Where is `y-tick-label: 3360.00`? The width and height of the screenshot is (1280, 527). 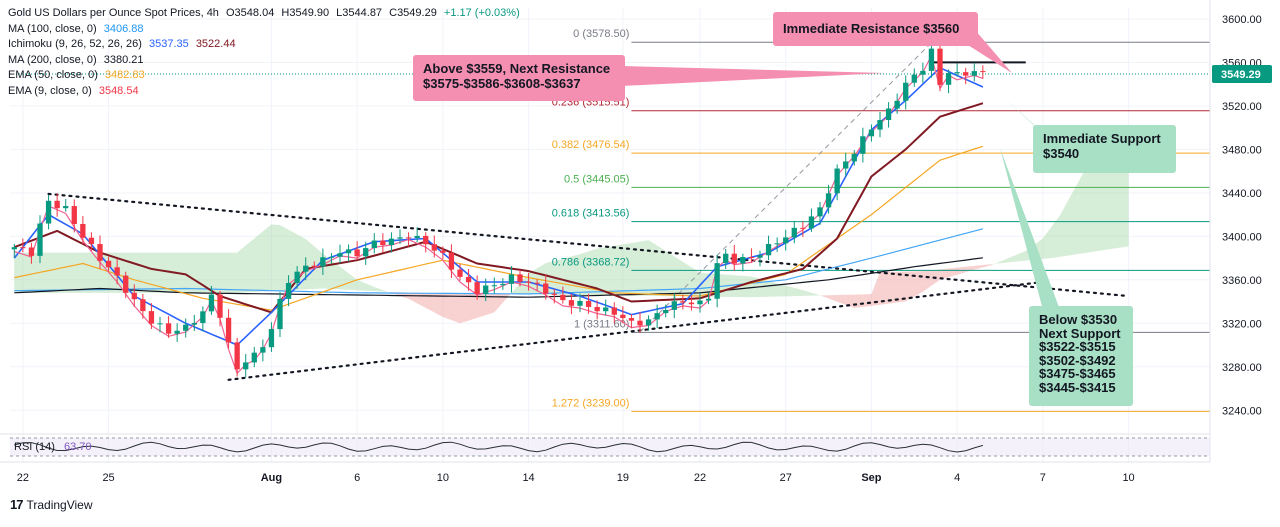 y-tick-label: 3360.00 is located at coordinates (1242, 281).